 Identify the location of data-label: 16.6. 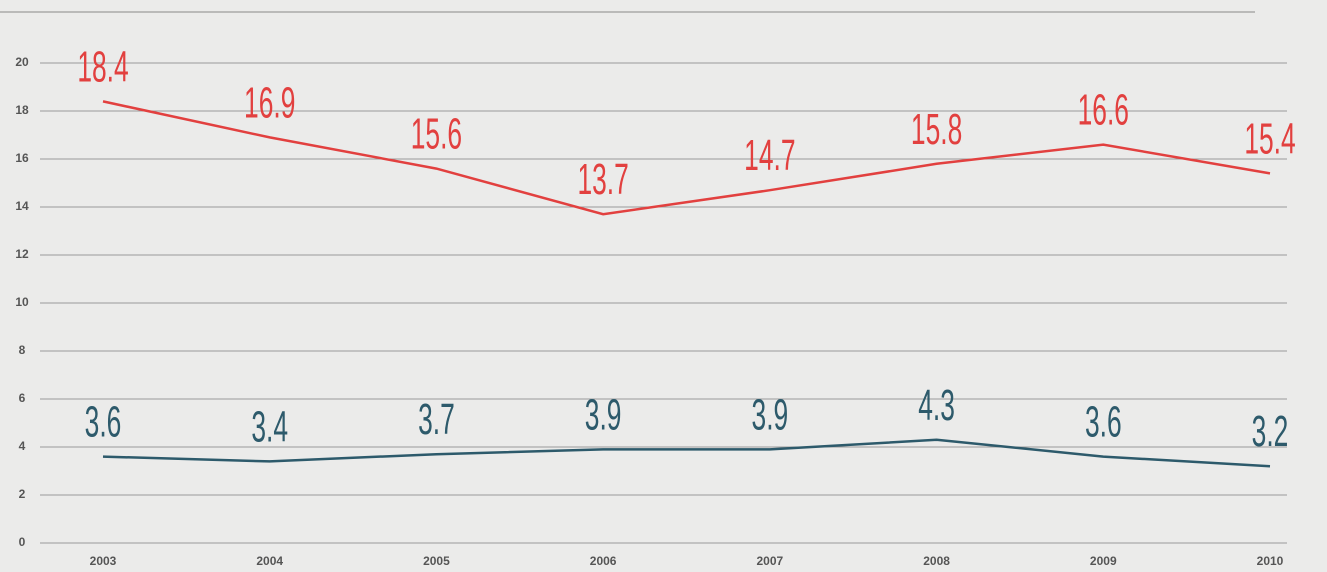
(1103, 110).